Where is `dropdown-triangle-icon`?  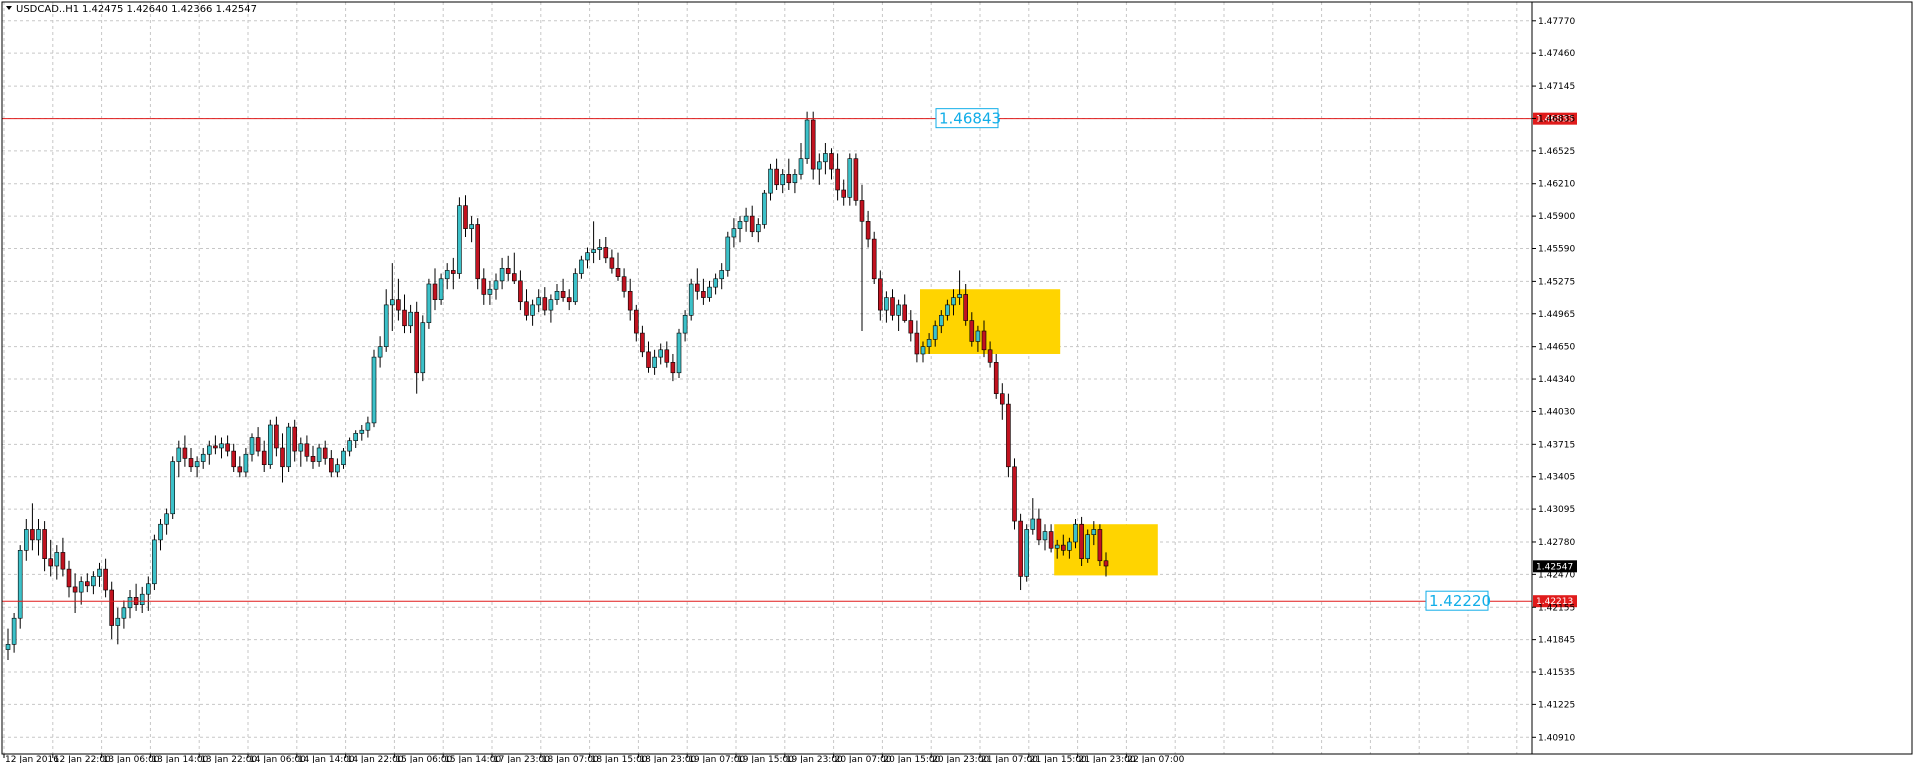
dropdown-triangle-icon is located at coordinates (9, 8).